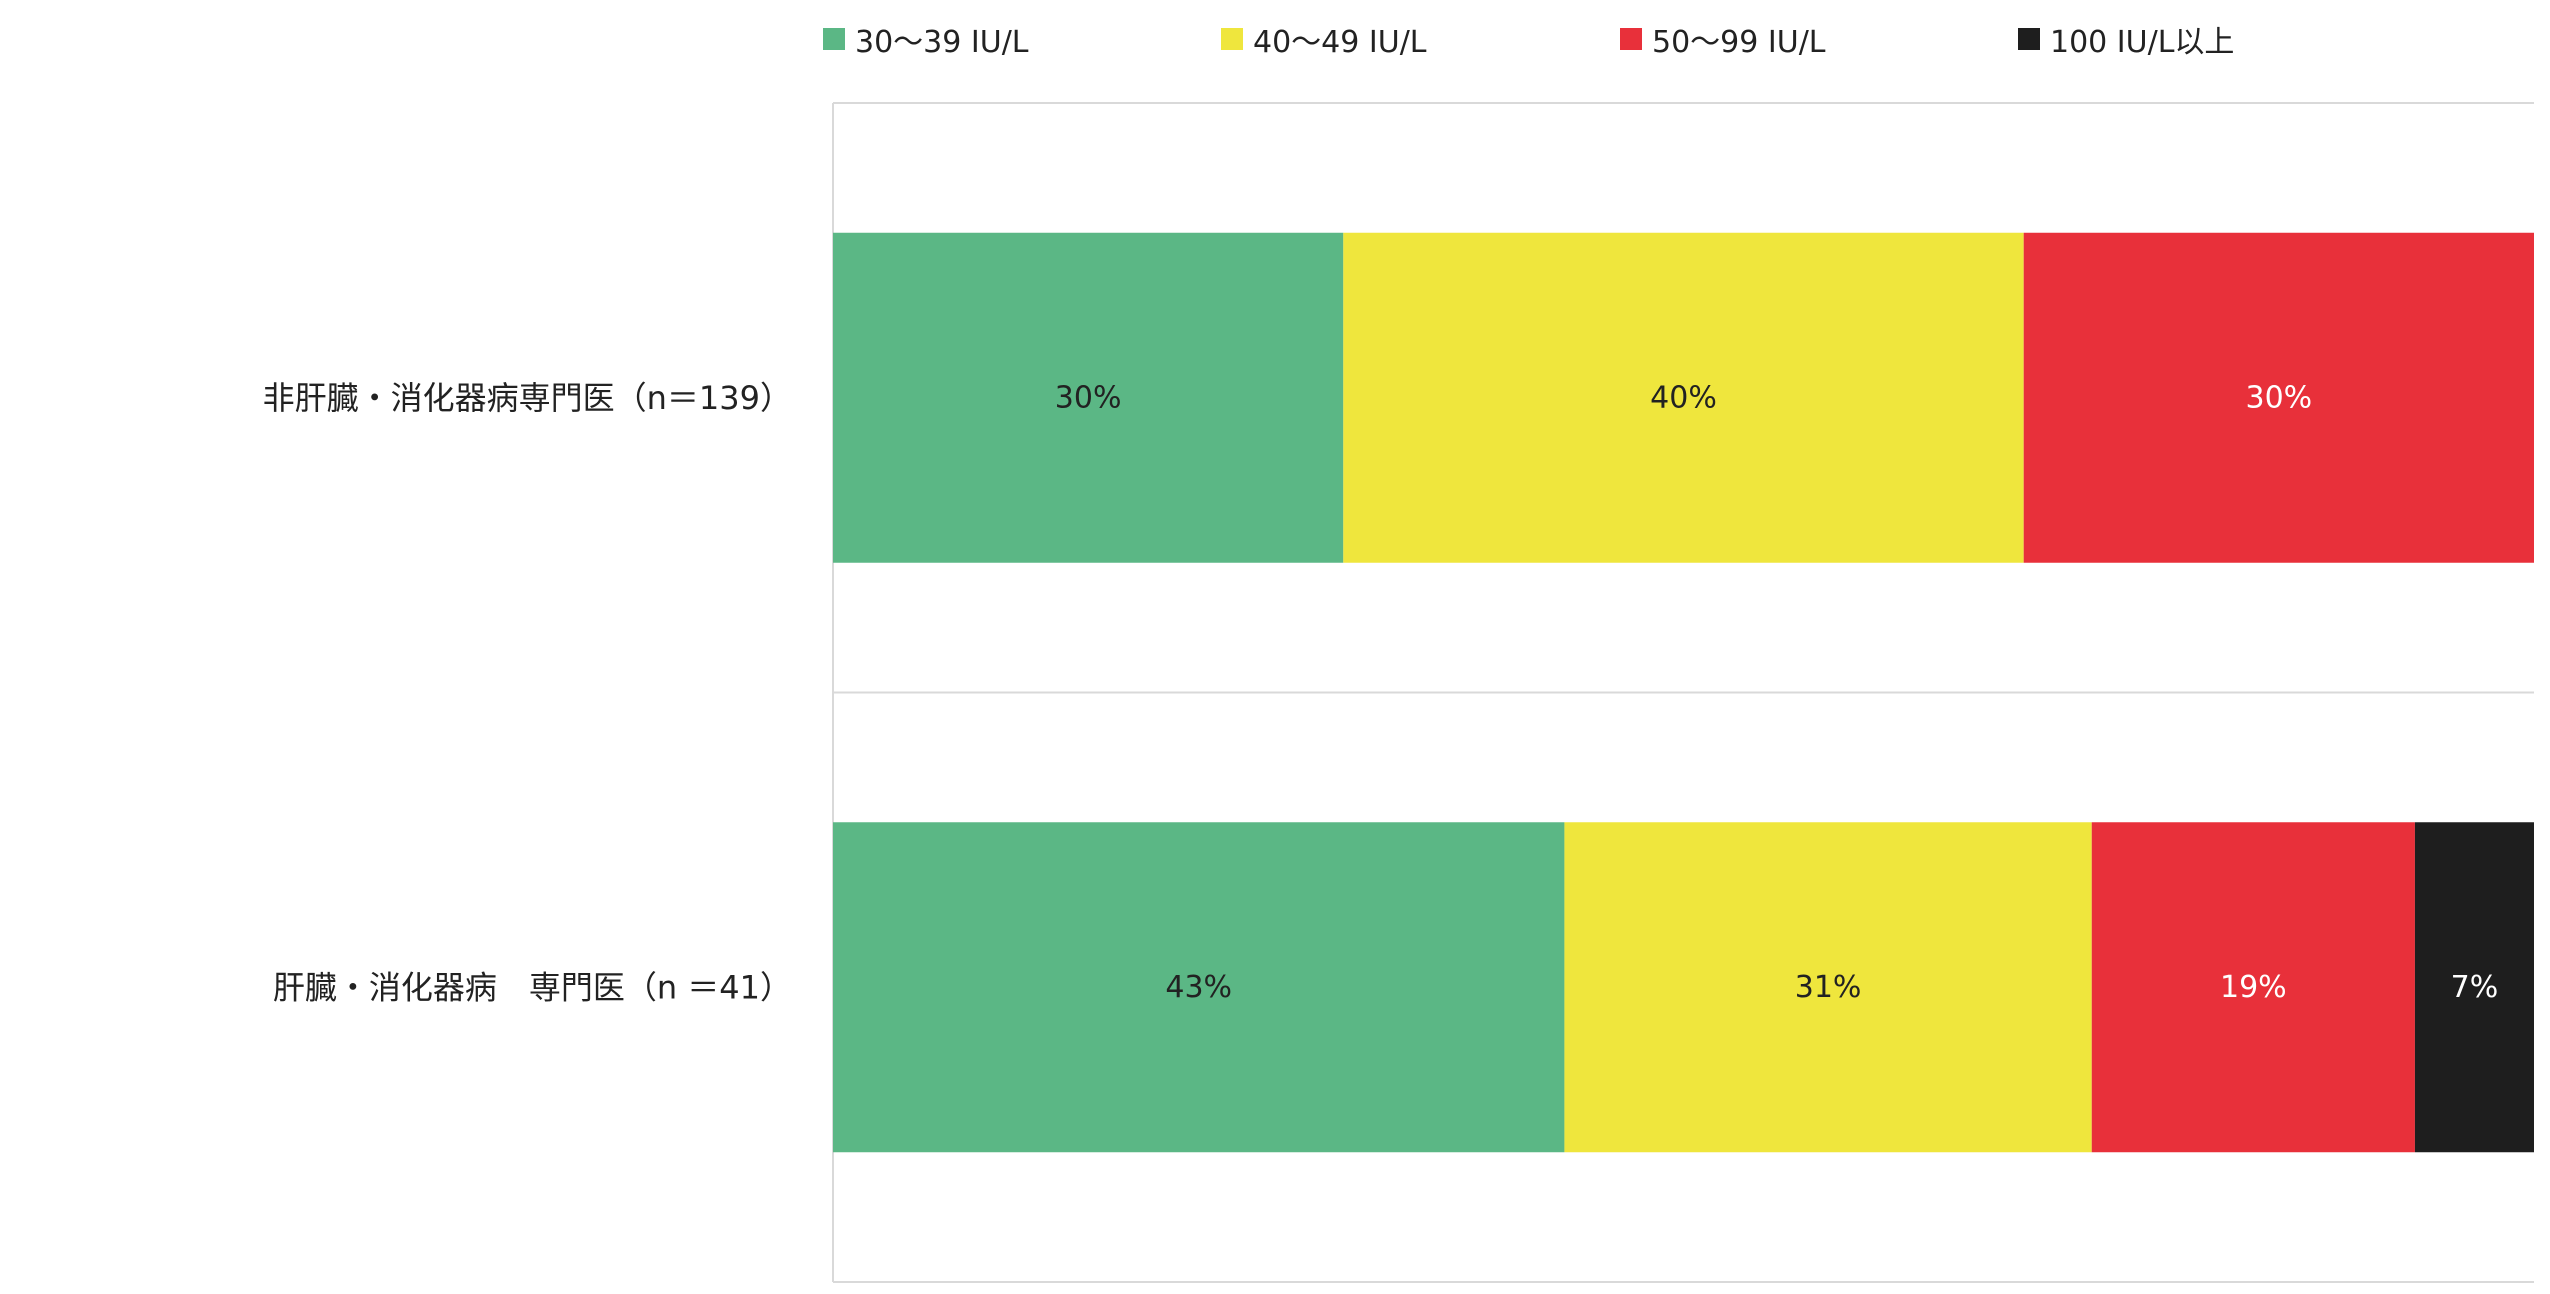 The image size is (2550, 1294). What do you see at coordinates (2142, 42) in the screenshot?
I see `legend-label: 100 IU/L以上` at bounding box center [2142, 42].